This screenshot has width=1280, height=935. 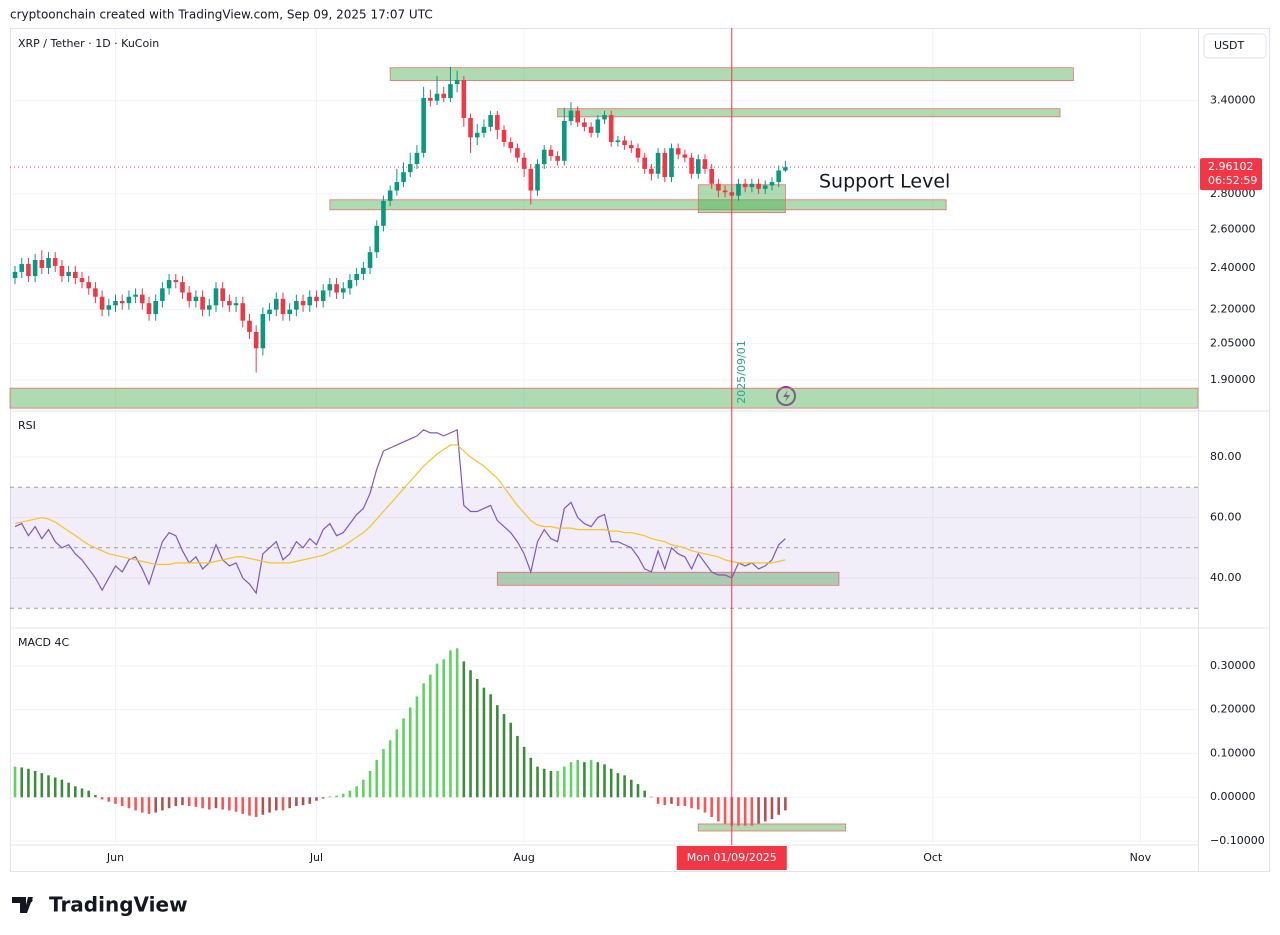 What do you see at coordinates (1233, 100) in the screenshot?
I see `y-tick-label: 3.40000` at bounding box center [1233, 100].